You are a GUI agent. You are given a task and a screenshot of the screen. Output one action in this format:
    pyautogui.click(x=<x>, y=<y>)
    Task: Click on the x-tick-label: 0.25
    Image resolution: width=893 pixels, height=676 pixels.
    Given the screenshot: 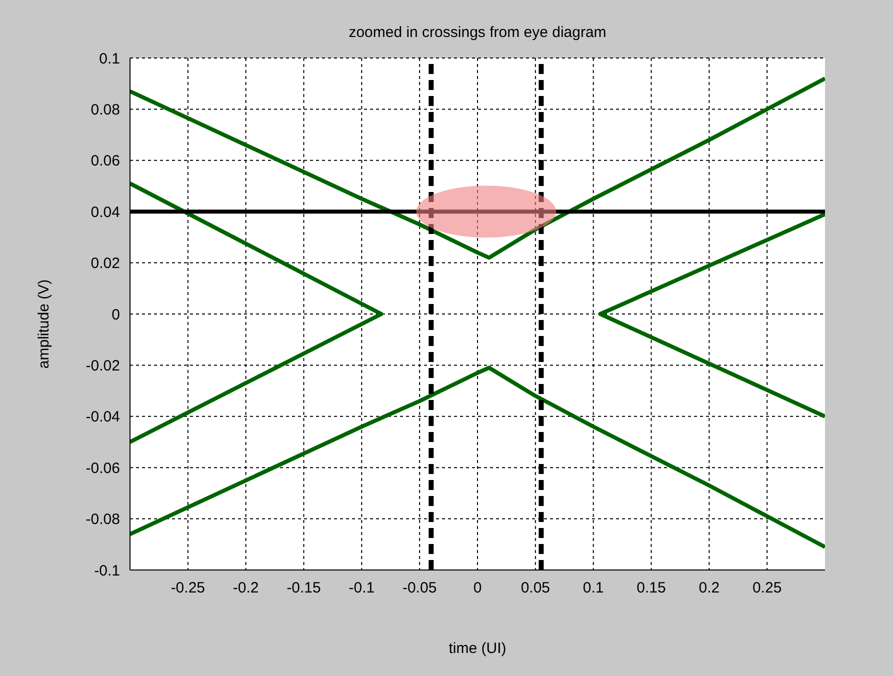 What is the action you would take?
    pyautogui.click(x=767, y=588)
    